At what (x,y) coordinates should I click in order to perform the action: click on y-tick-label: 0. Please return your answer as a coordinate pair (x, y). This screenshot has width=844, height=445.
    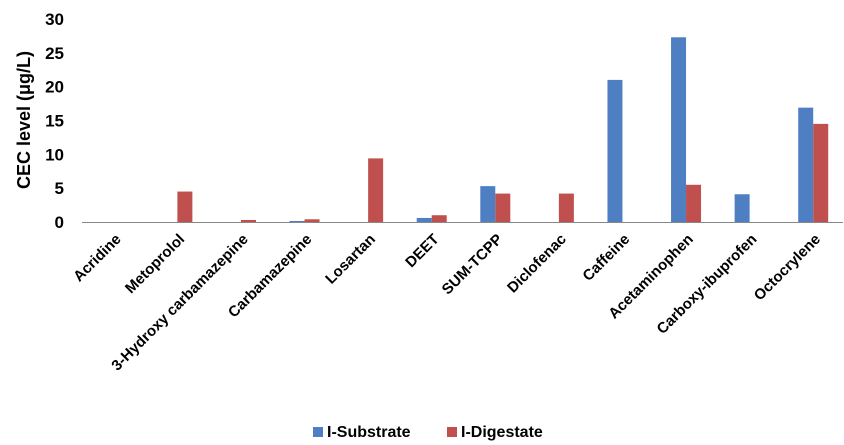
    Looking at the image, I should click on (59, 222).